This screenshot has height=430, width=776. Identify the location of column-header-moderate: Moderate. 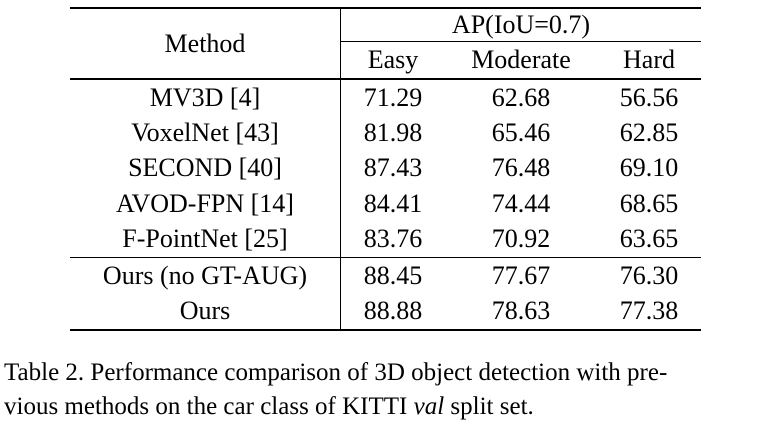
(521, 59).